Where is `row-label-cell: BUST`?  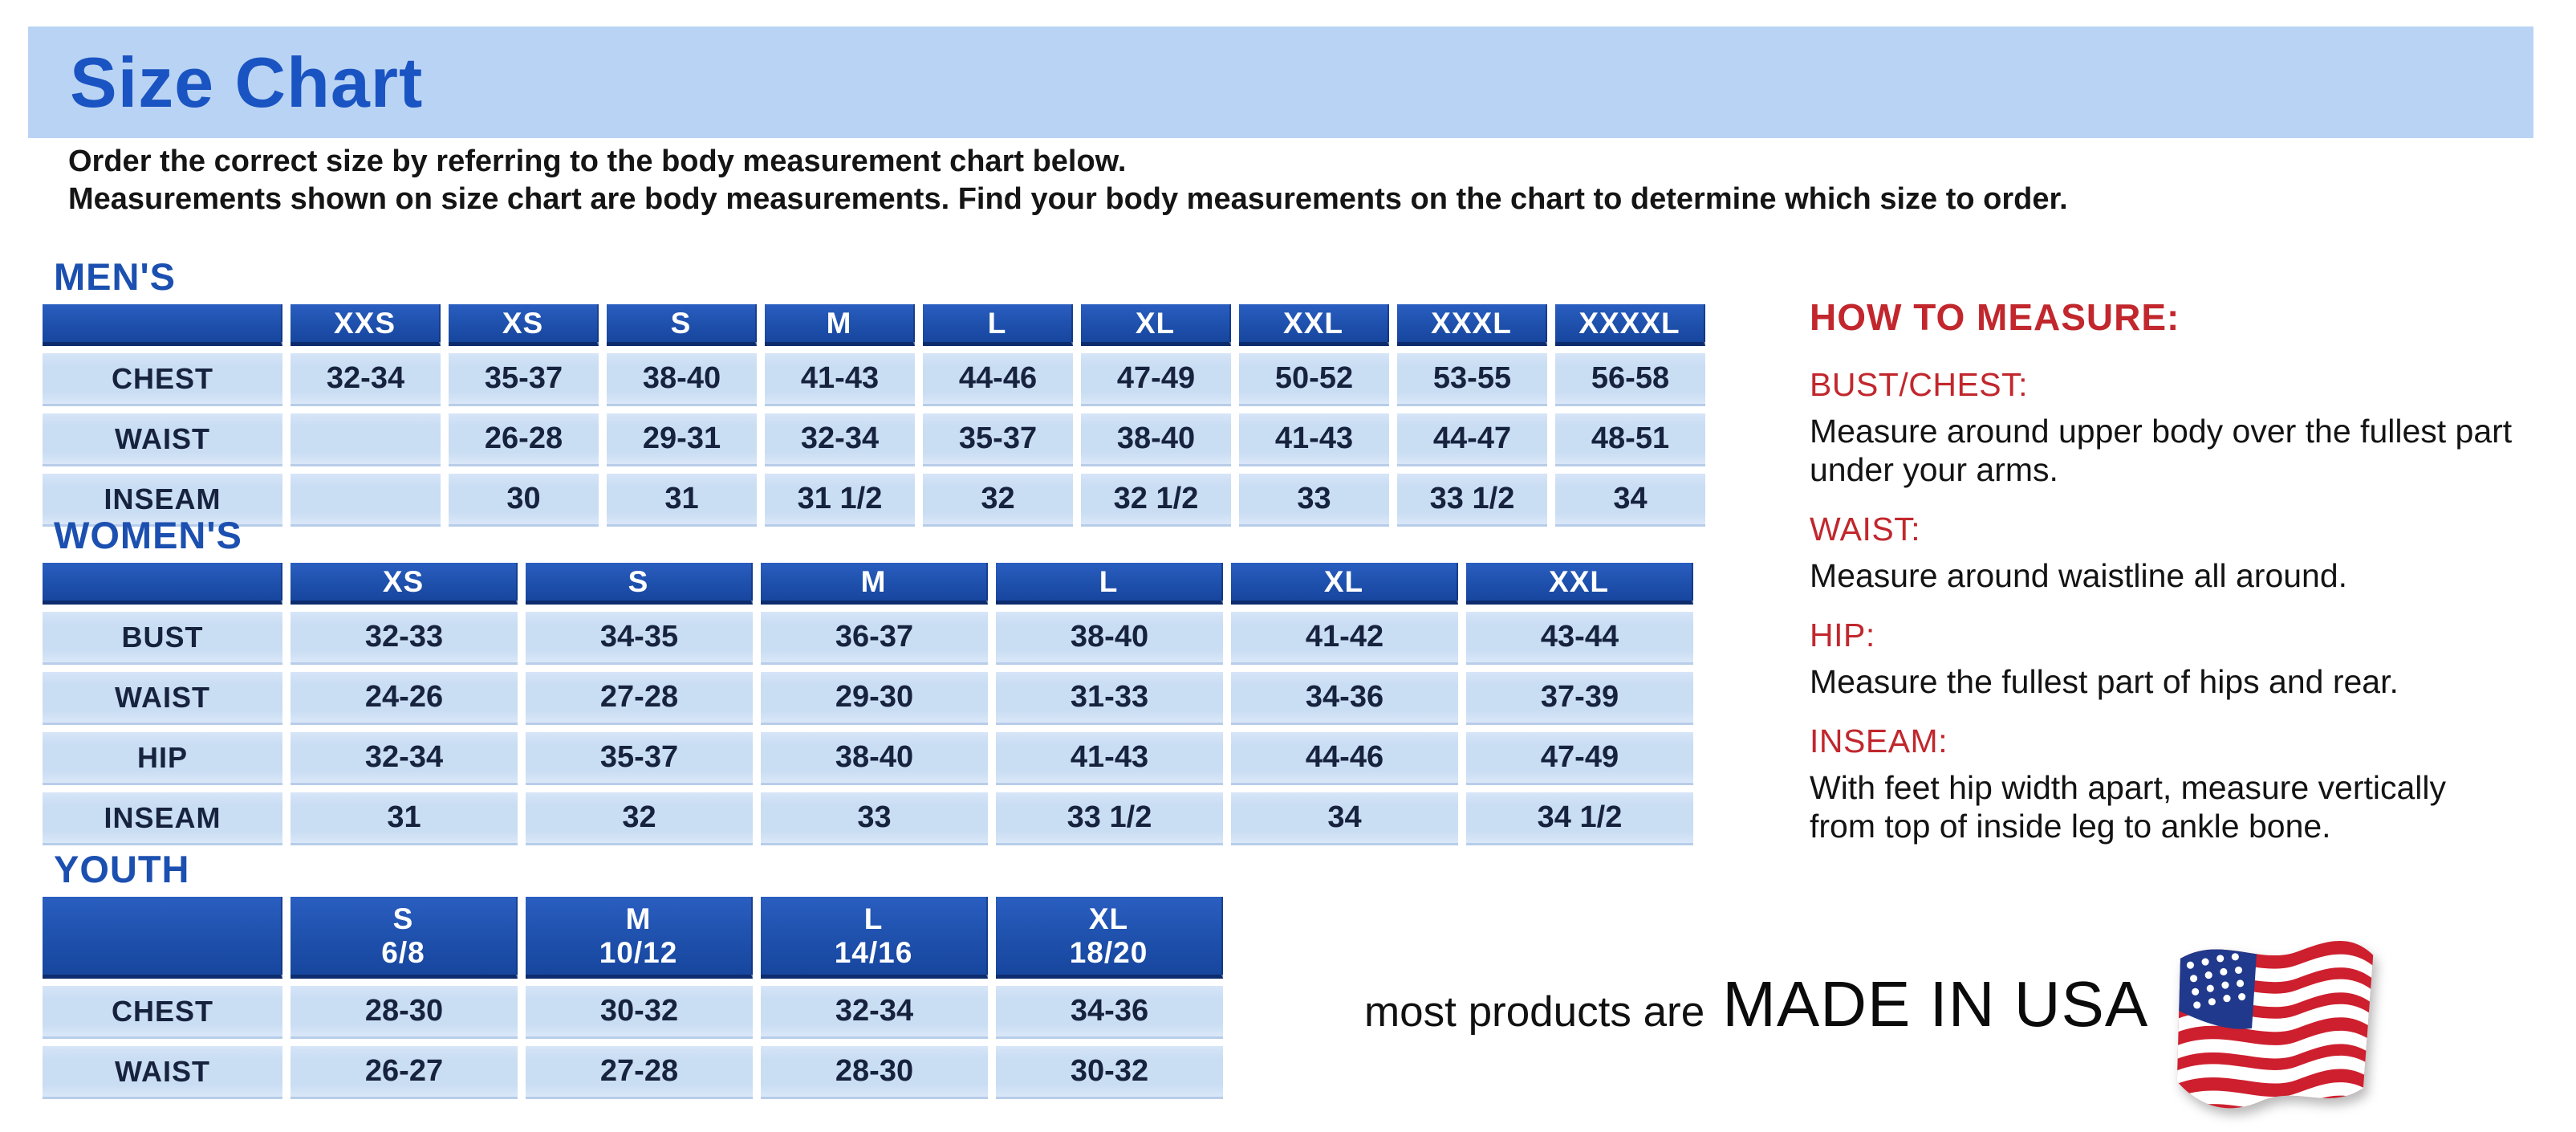 row-label-cell: BUST is located at coordinates (163, 638).